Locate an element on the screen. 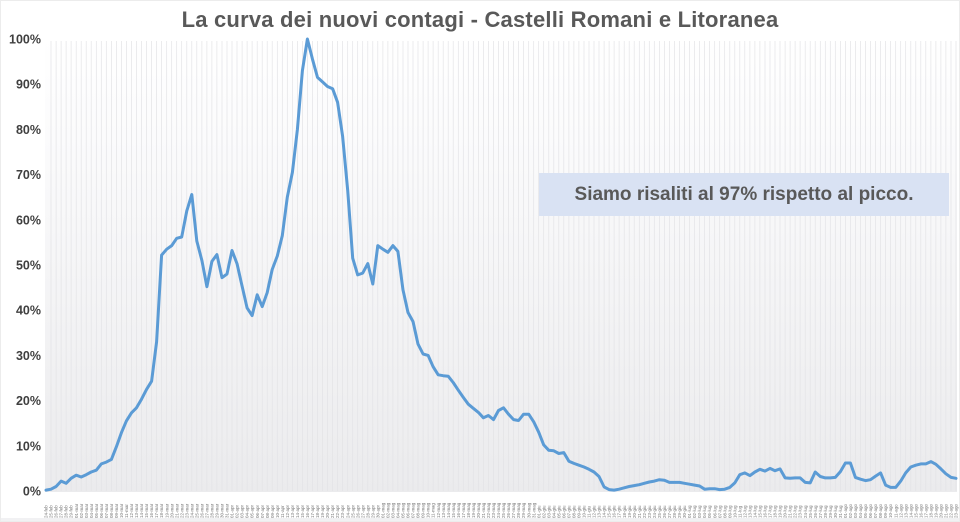 The image size is (960, 522). x-tick-label: 29-giu is located at coordinates (679, 511).